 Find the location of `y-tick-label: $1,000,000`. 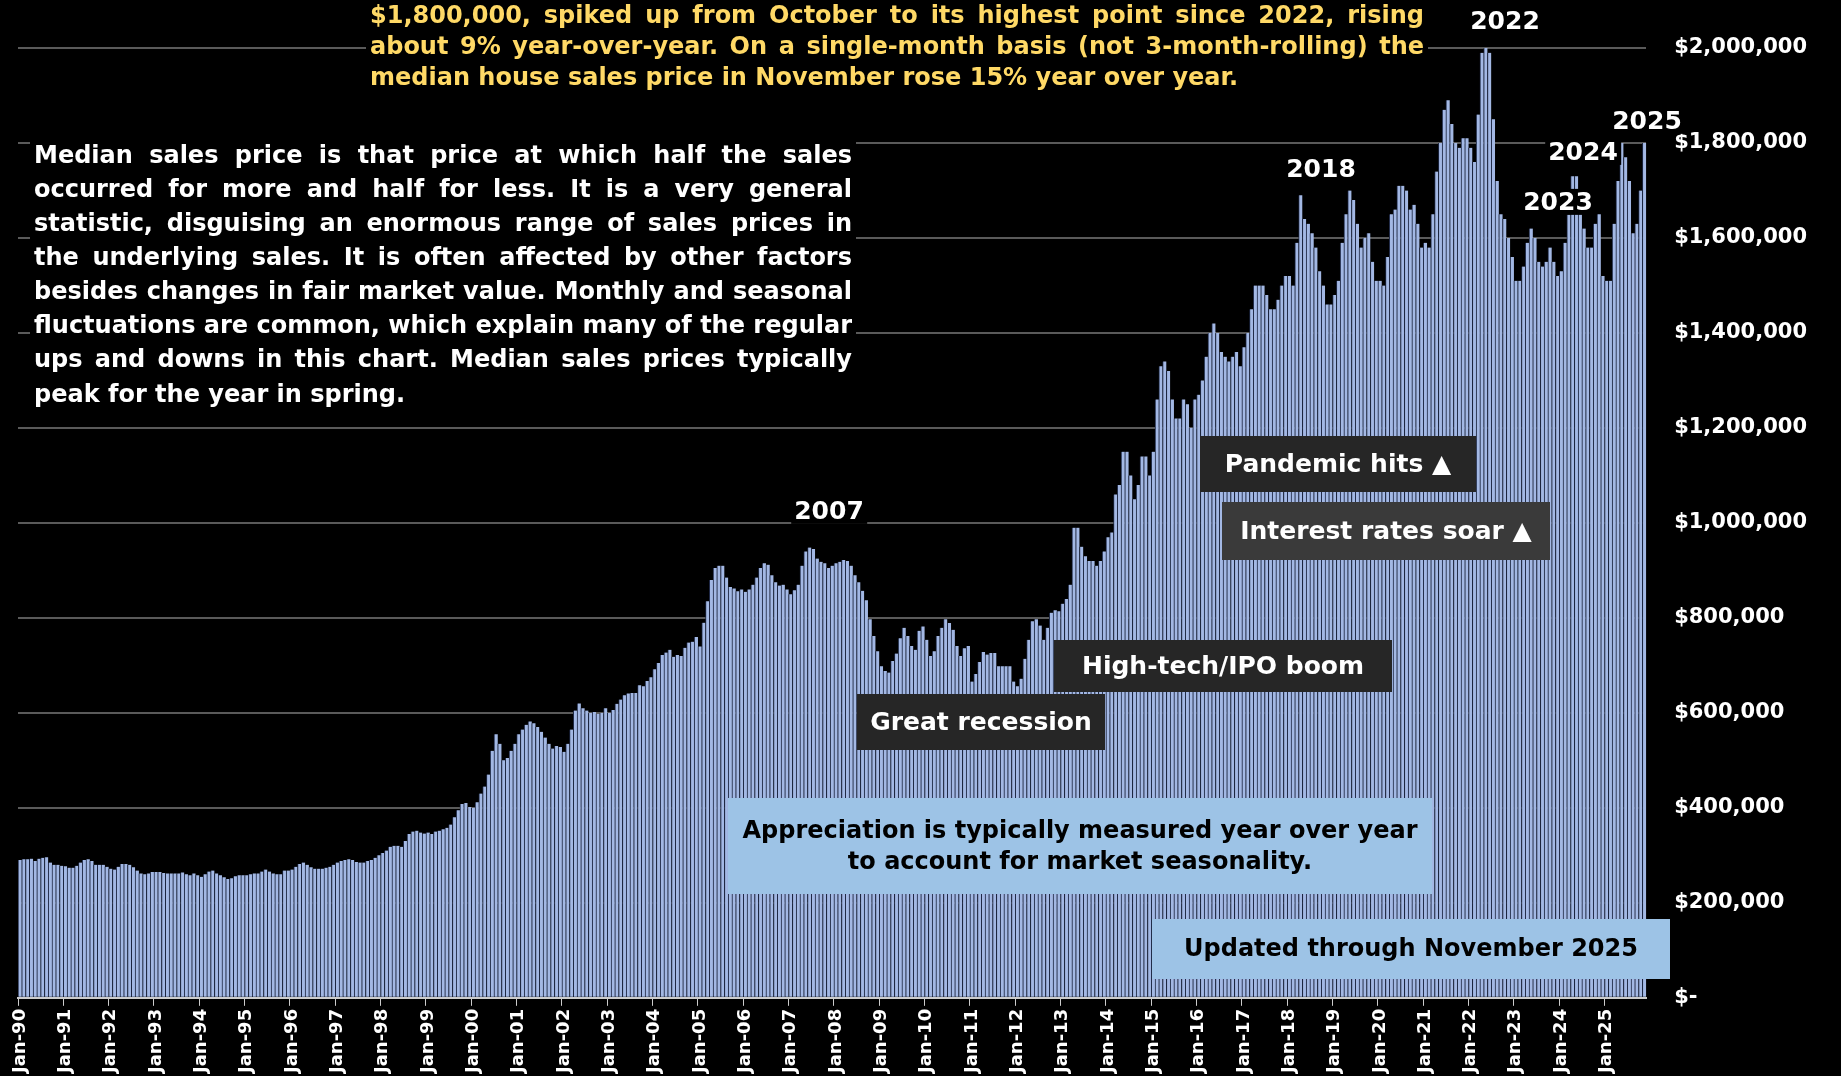

y-tick-label: $1,000,000 is located at coordinates (1741, 521).